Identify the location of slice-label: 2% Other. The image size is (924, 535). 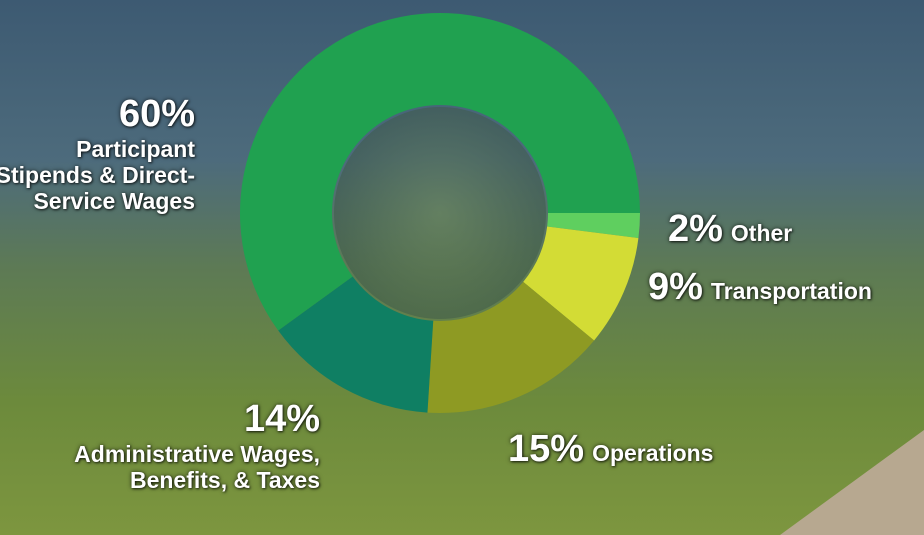
(730, 229).